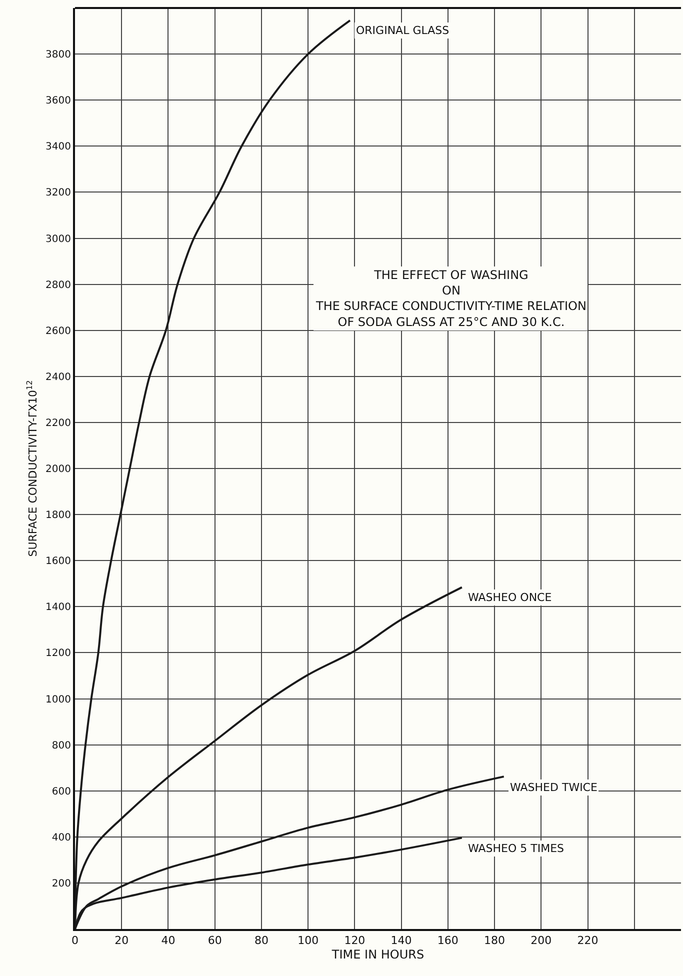  I want to click on x-tick-label: 120, so click(355, 941).